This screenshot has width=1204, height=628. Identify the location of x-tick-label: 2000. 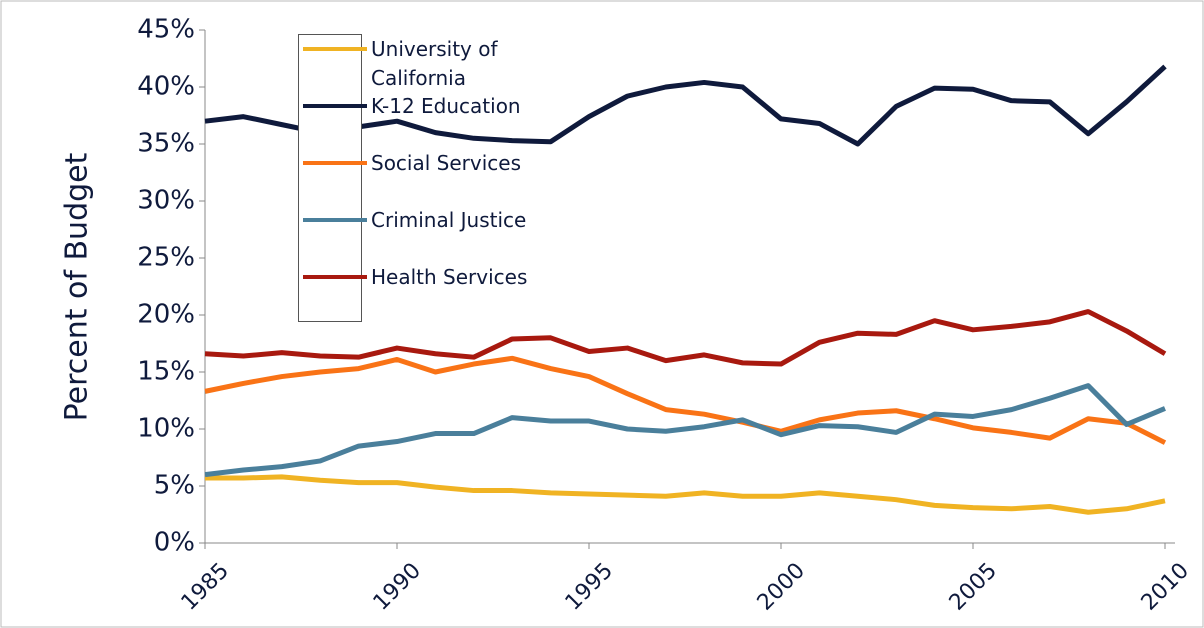
(781, 586).